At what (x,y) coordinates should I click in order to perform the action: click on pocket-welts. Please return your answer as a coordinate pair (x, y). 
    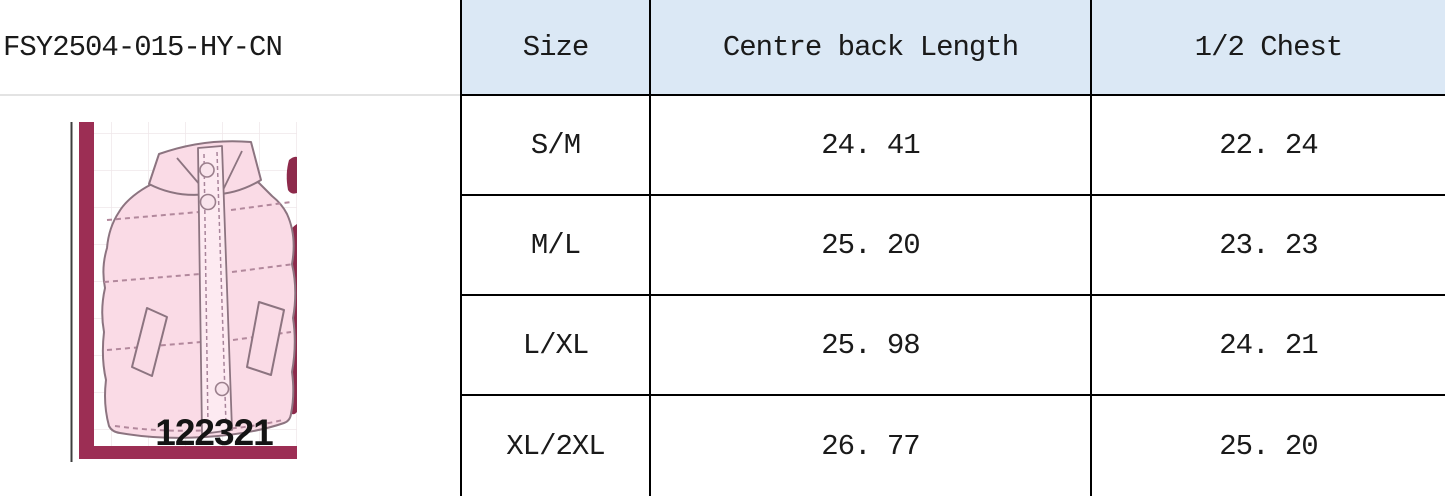
    Looking at the image, I should click on (208, 339).